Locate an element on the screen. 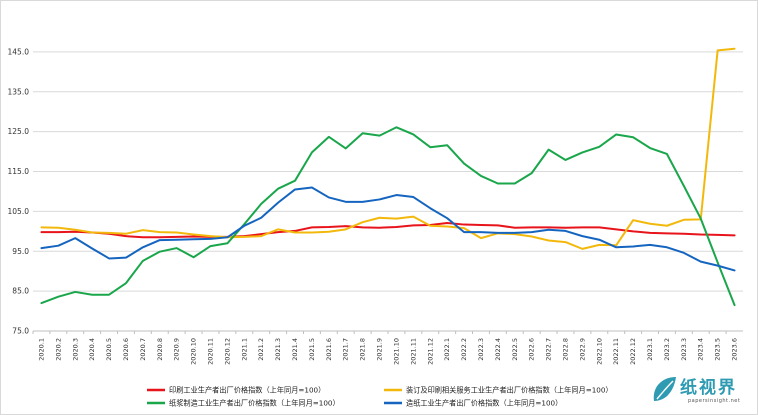 This screenshot has width=758, height=415. leaf-icon is located at coordinates (664, 389).